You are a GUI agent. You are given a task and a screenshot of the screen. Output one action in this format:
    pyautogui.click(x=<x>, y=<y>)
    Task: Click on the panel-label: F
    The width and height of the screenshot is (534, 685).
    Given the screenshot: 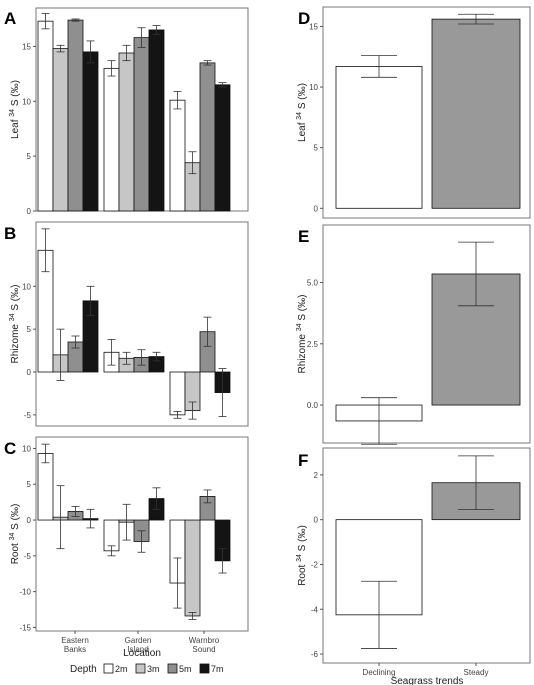 What is the action you would take?
    pyautogui.click(x=303, y=460)
    